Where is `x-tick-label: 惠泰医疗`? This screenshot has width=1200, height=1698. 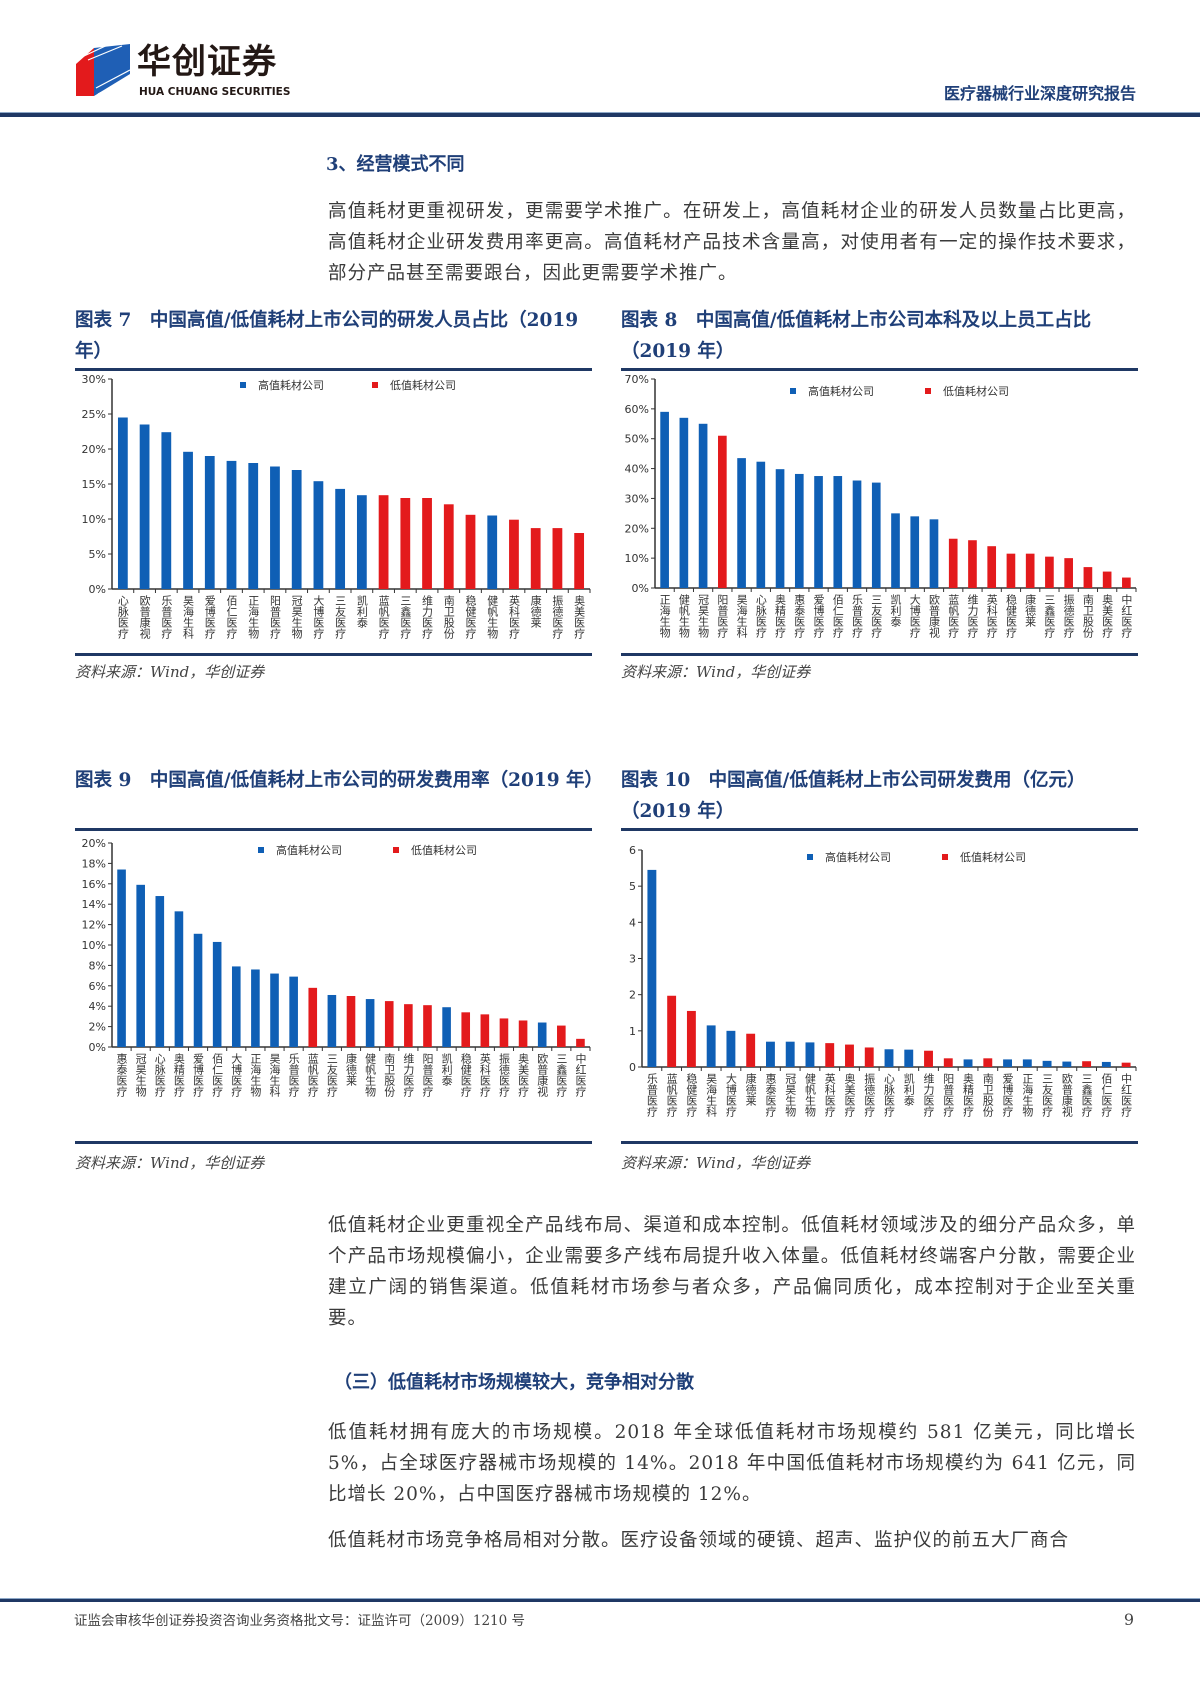 x-tick-label: 惠泰医疗 is located at coordinates (121, 1075).